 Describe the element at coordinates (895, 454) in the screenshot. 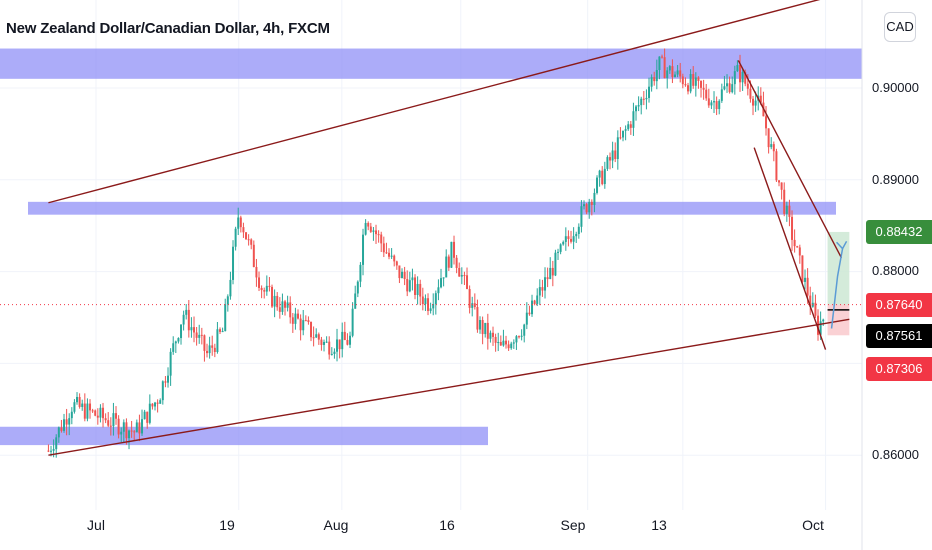

I see `y-tick-label: 0.86000` at that location.